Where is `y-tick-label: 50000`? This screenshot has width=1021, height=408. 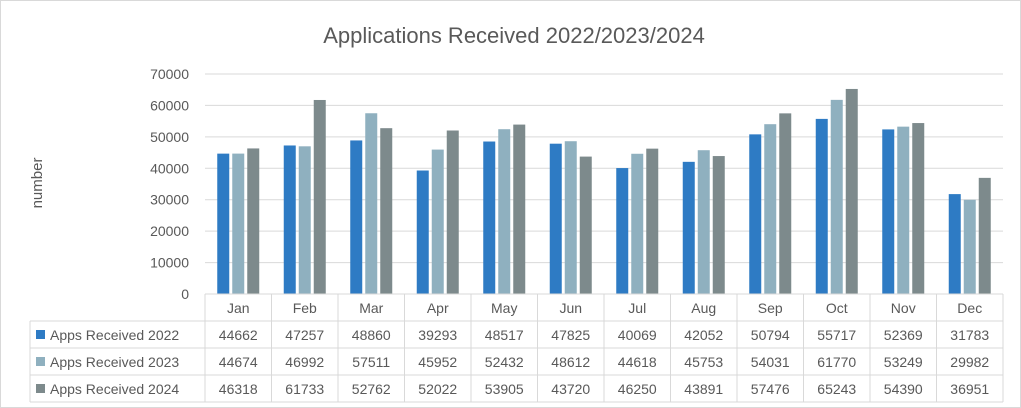
y-tick-label: 50000 is located at coordinates (169, 137).